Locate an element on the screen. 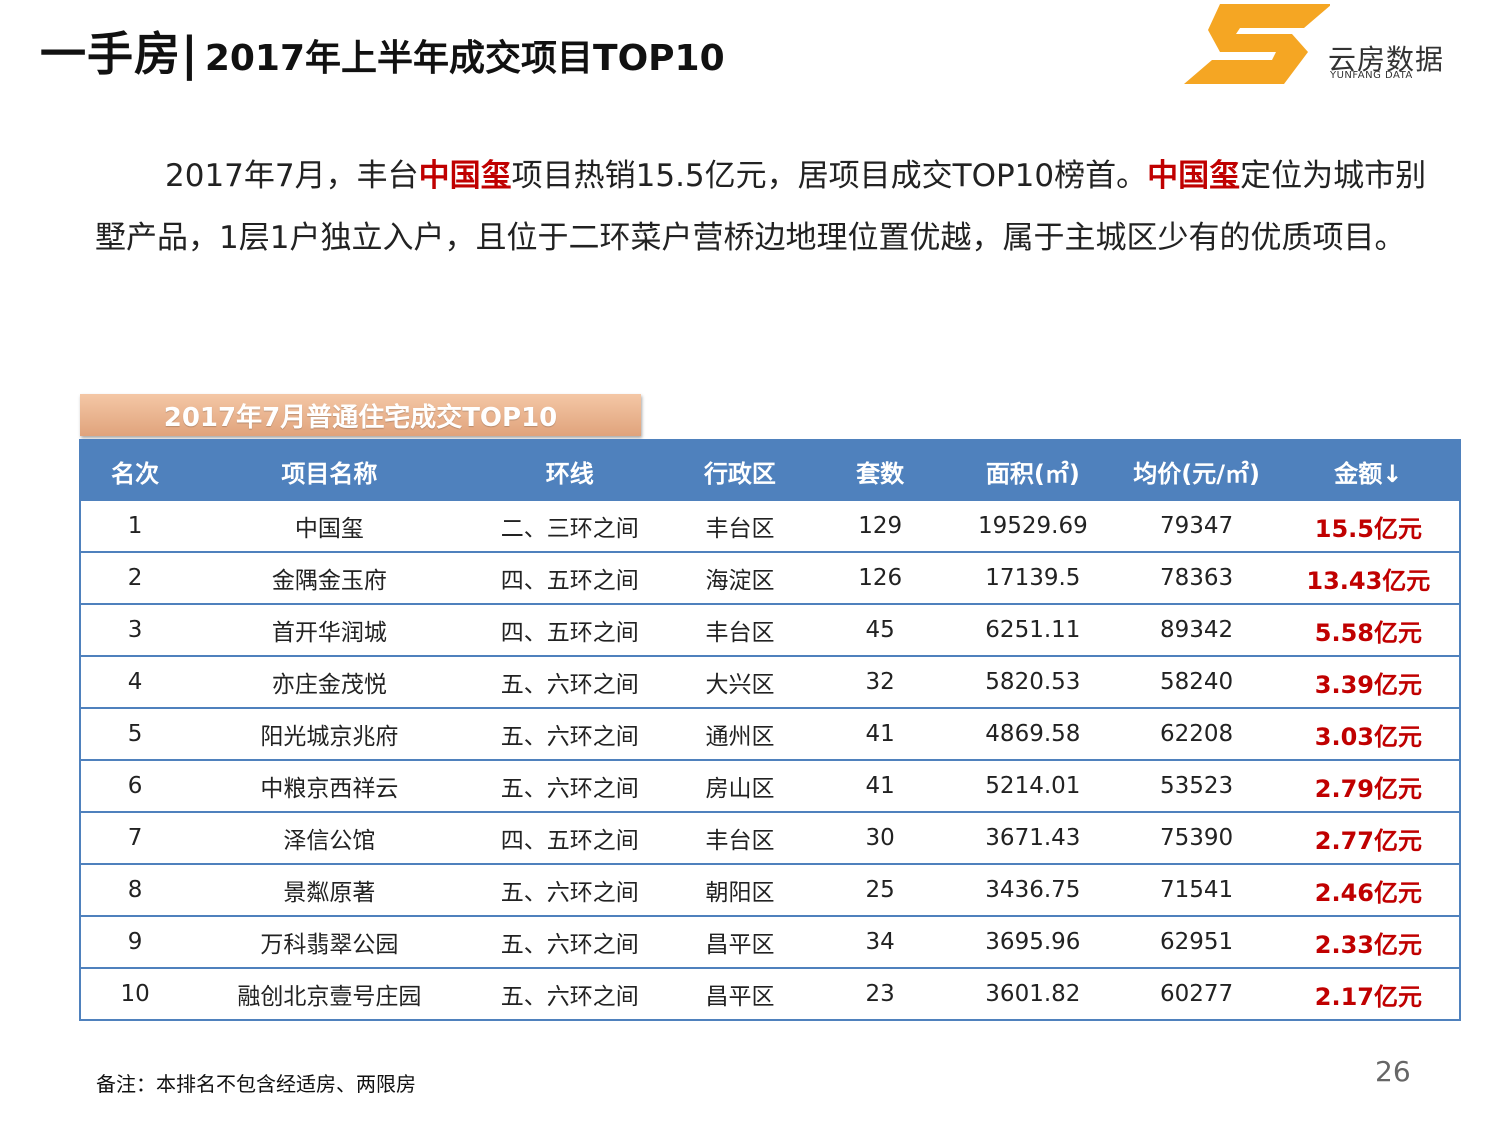  table-row: 7 泽信公馆 四、五环之间 丰台区 30 3671.43 75390 2.77亿元 is located at coordinates (770, 838).